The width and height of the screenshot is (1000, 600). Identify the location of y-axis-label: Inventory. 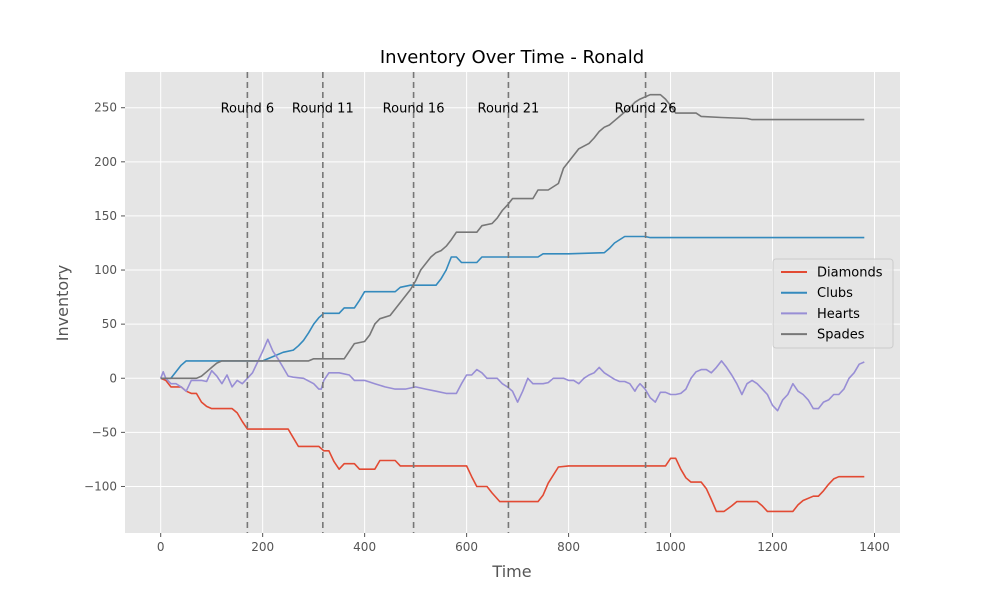
(62, 303).